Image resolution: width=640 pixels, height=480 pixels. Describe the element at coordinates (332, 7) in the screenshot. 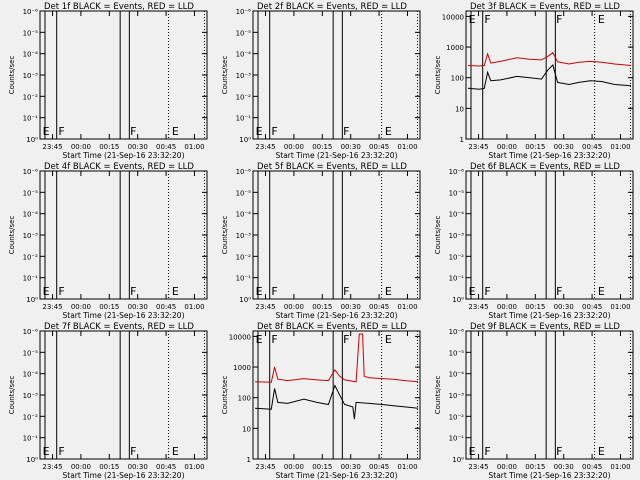

I see `panel-title: Det 2f BLACK = Events, RED = LLD` at that location.